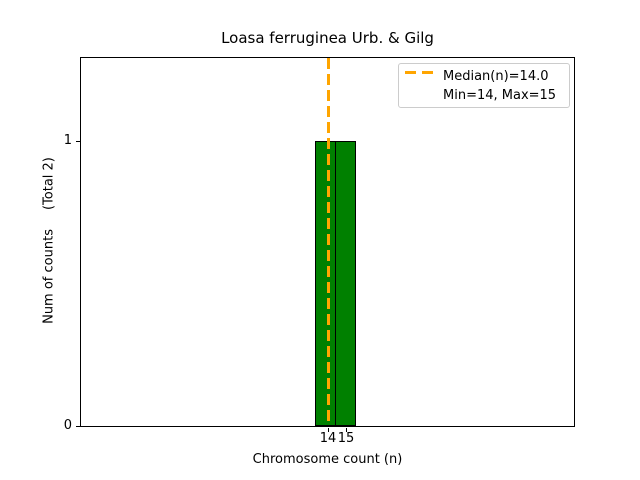 Image resolution: width=640 pixels, height=480 pixels. What do you see at coordinates (346, 438) in the screenshot?
I see `x-tick-label-15: 15` at bounding box center [346, 438].